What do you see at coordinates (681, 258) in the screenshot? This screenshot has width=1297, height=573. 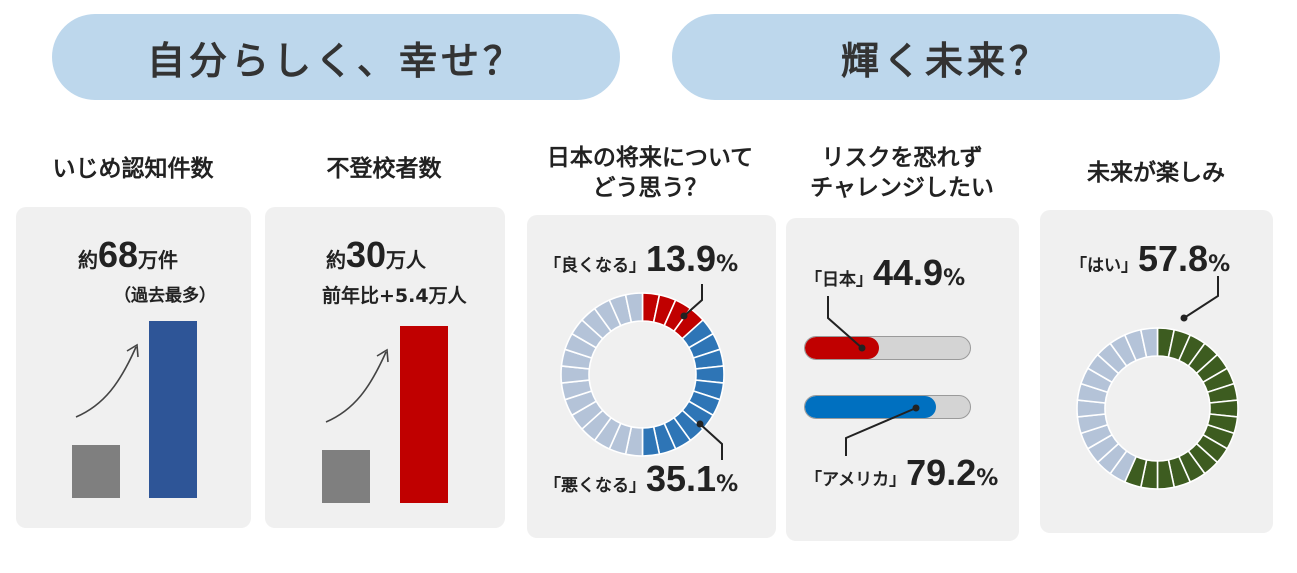 I see `future-good-value: 13.9` at bounding box center [681, 258].